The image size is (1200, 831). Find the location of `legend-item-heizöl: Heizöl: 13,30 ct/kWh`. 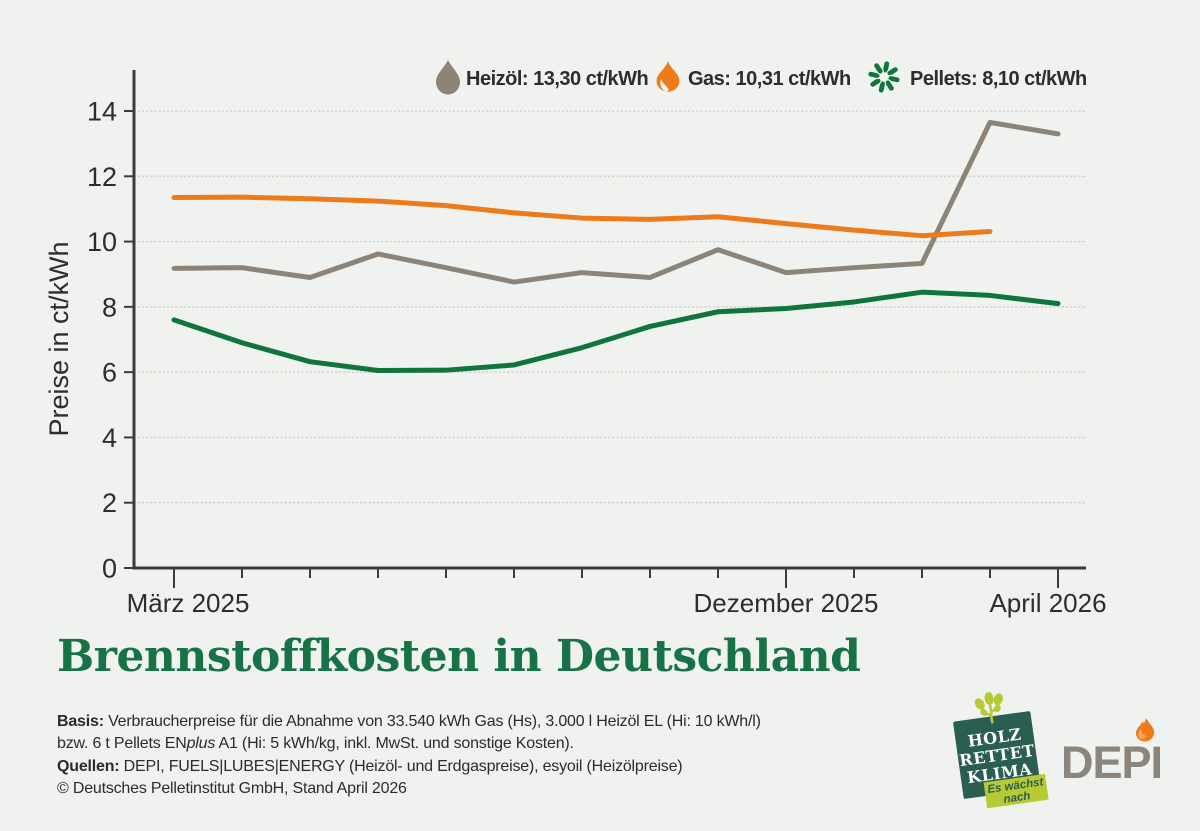

legend-item-heizöl: Heizöl: 13,30 ct/kWh is located at coordinates (542, 77).